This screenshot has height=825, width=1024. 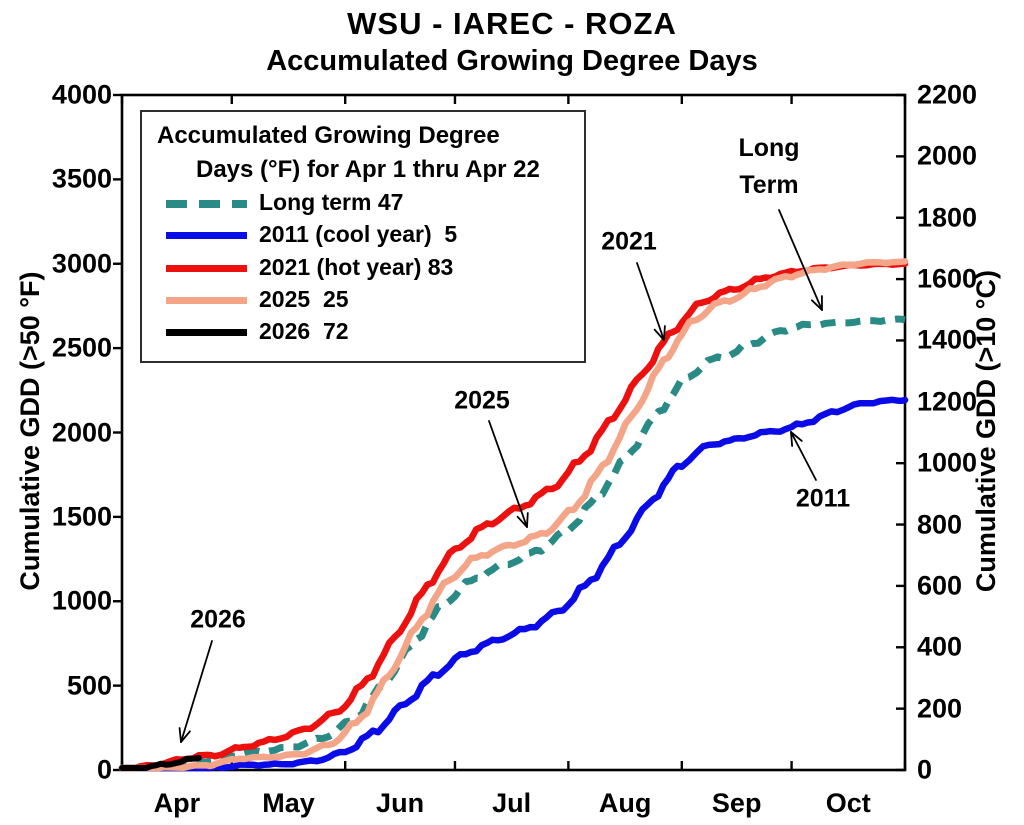 I want to click on y-right-tick-label: 1400, so click(x=947, y=339).